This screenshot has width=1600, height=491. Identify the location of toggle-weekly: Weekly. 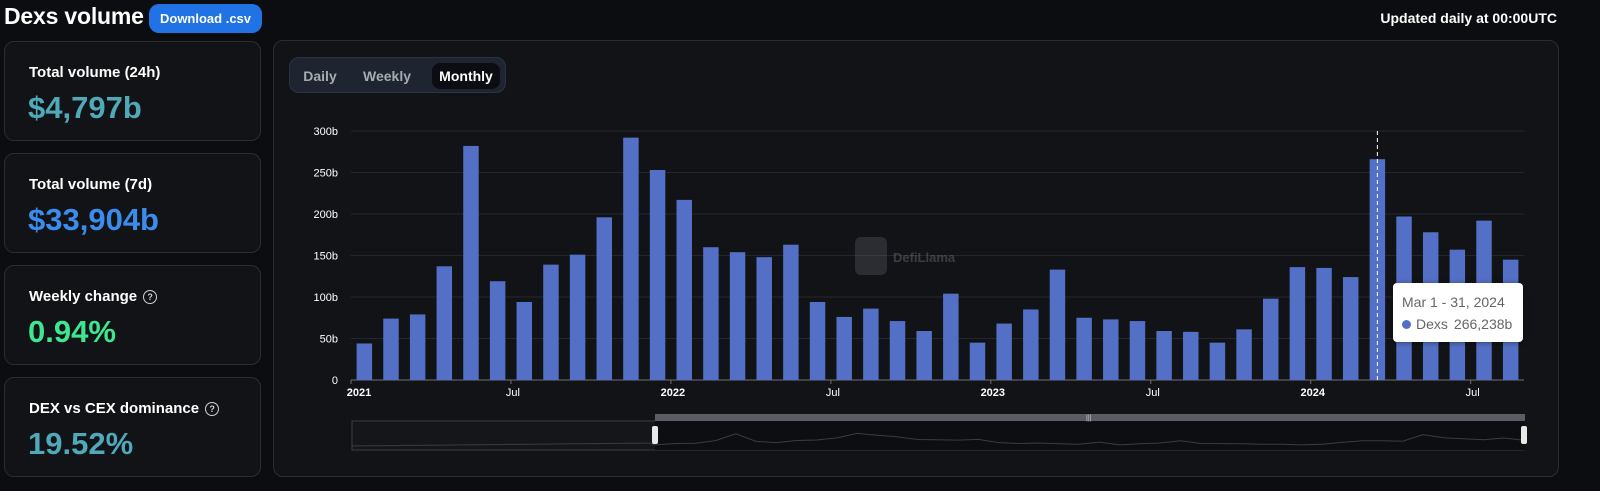
(387, 76).